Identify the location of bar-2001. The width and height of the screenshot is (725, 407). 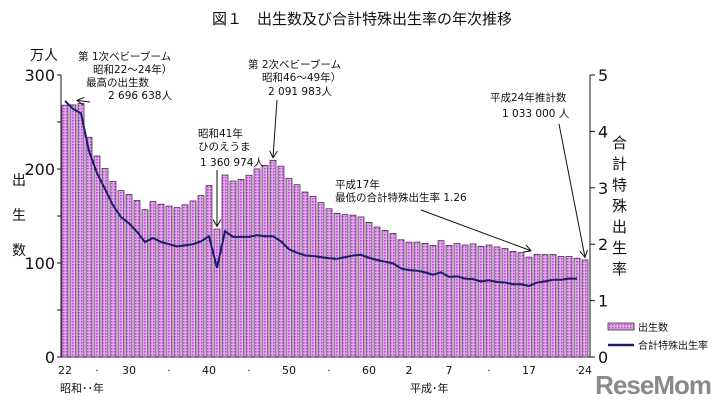
(497, 302).